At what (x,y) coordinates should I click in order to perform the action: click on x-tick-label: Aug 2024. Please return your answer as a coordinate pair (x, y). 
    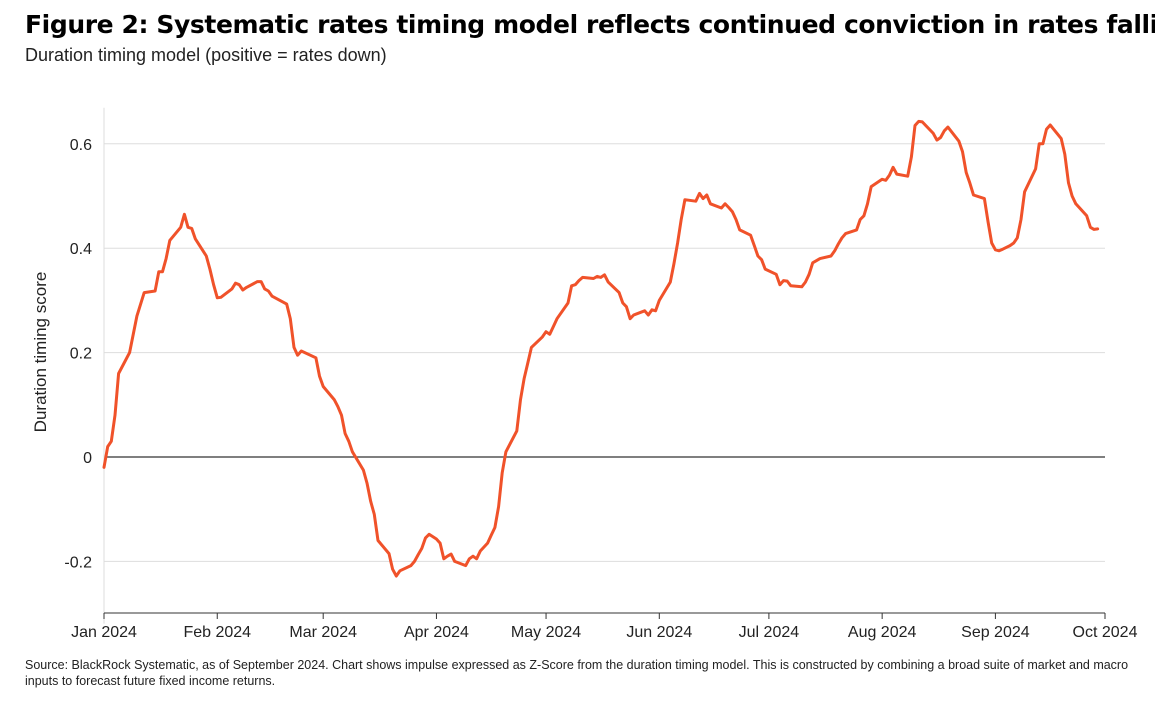
    Looking at the image, I should click on (882, 632).